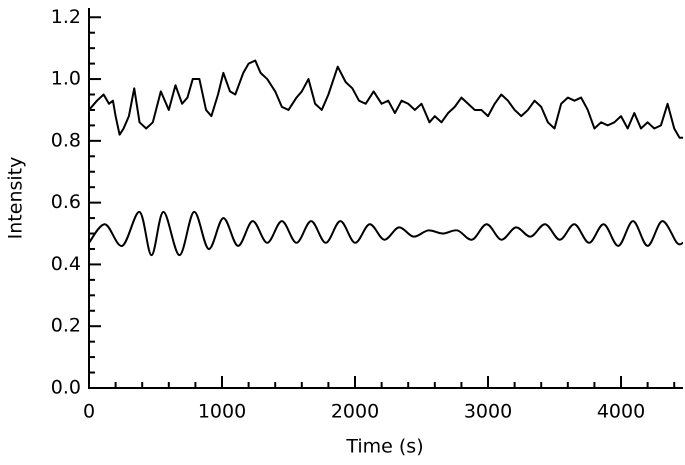  What do you see at coordinates (16, 198) in the screenshot?
I see `y-axis-title: Intensity` at bounding box center [16, 198].